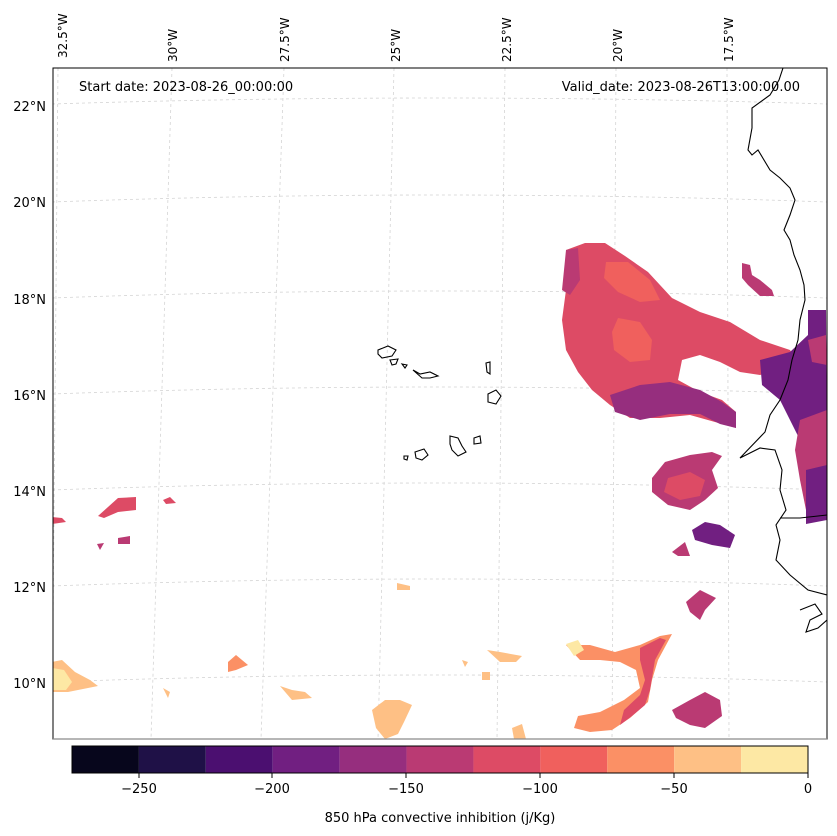 This screenshot has height=836, width=837. I want to click on lon-label-17-5w: 17.5°W, so click(729, 39).